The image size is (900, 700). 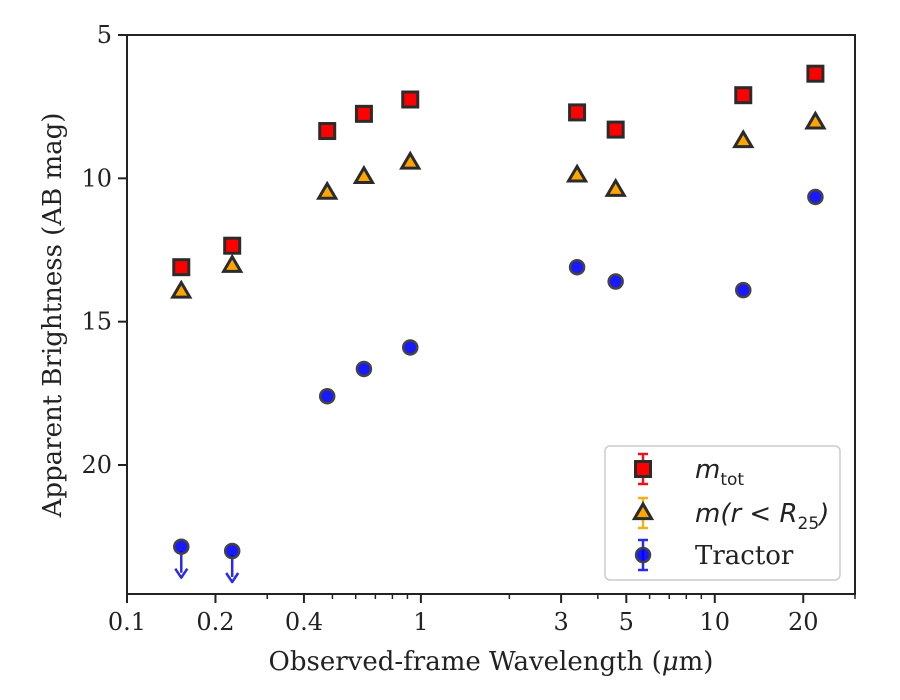 I want to click on x-title-mu: μ, so click(x=670, y=662).